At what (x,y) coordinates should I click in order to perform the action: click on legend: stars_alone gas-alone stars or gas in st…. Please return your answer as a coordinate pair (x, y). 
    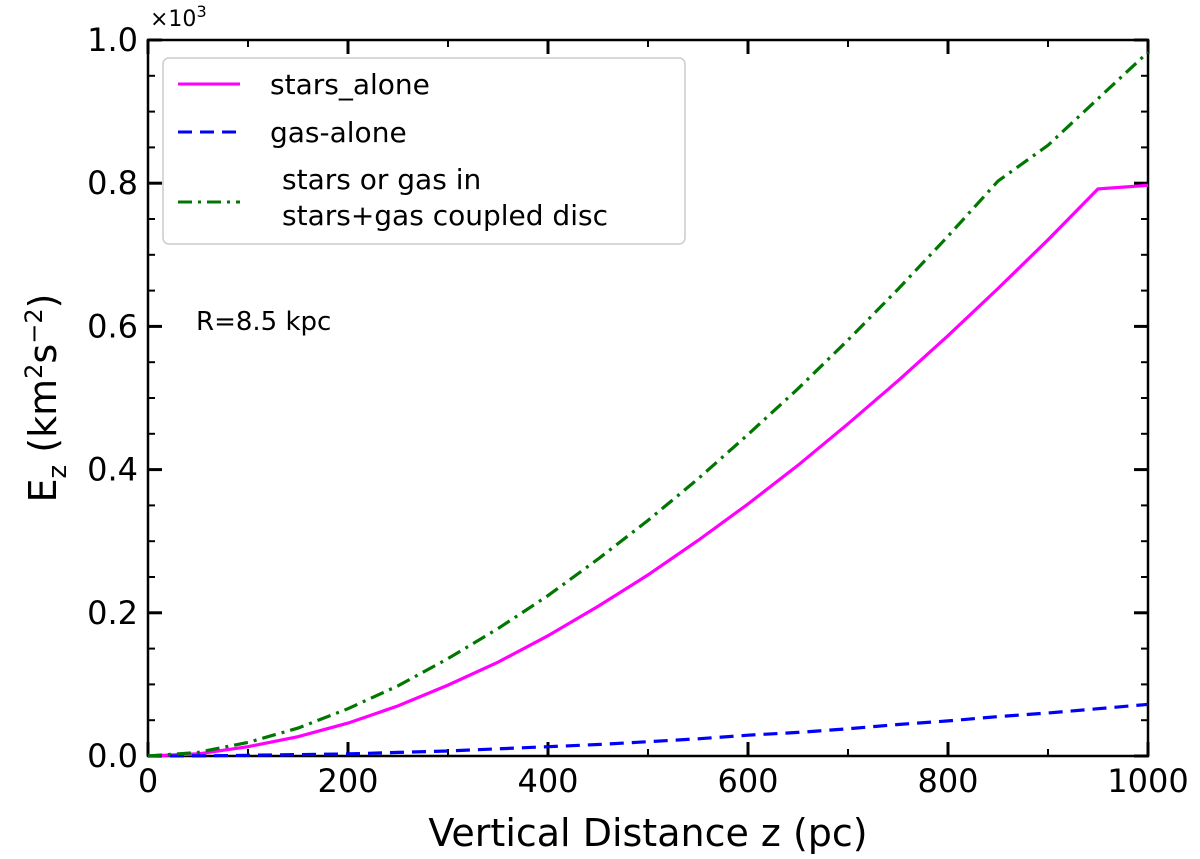
    Looking at the image, I should click on (424, 151).